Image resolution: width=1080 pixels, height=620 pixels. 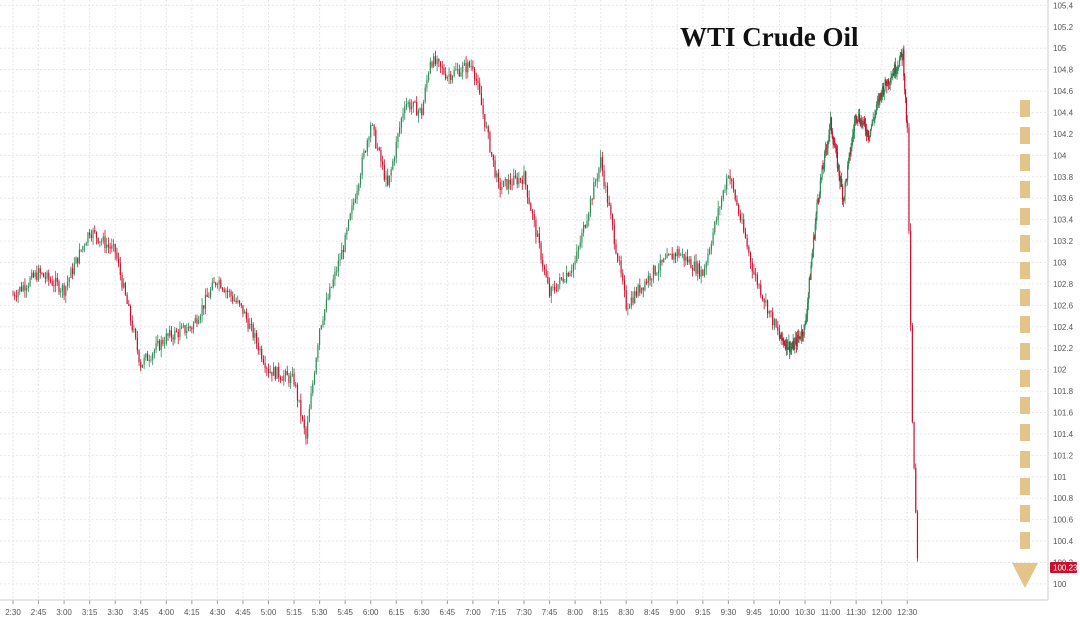 What do you see at coordinates (294, 612) in the screenshot?
I see `x-tick-label: 5:15` at bounding box center [294, 612].